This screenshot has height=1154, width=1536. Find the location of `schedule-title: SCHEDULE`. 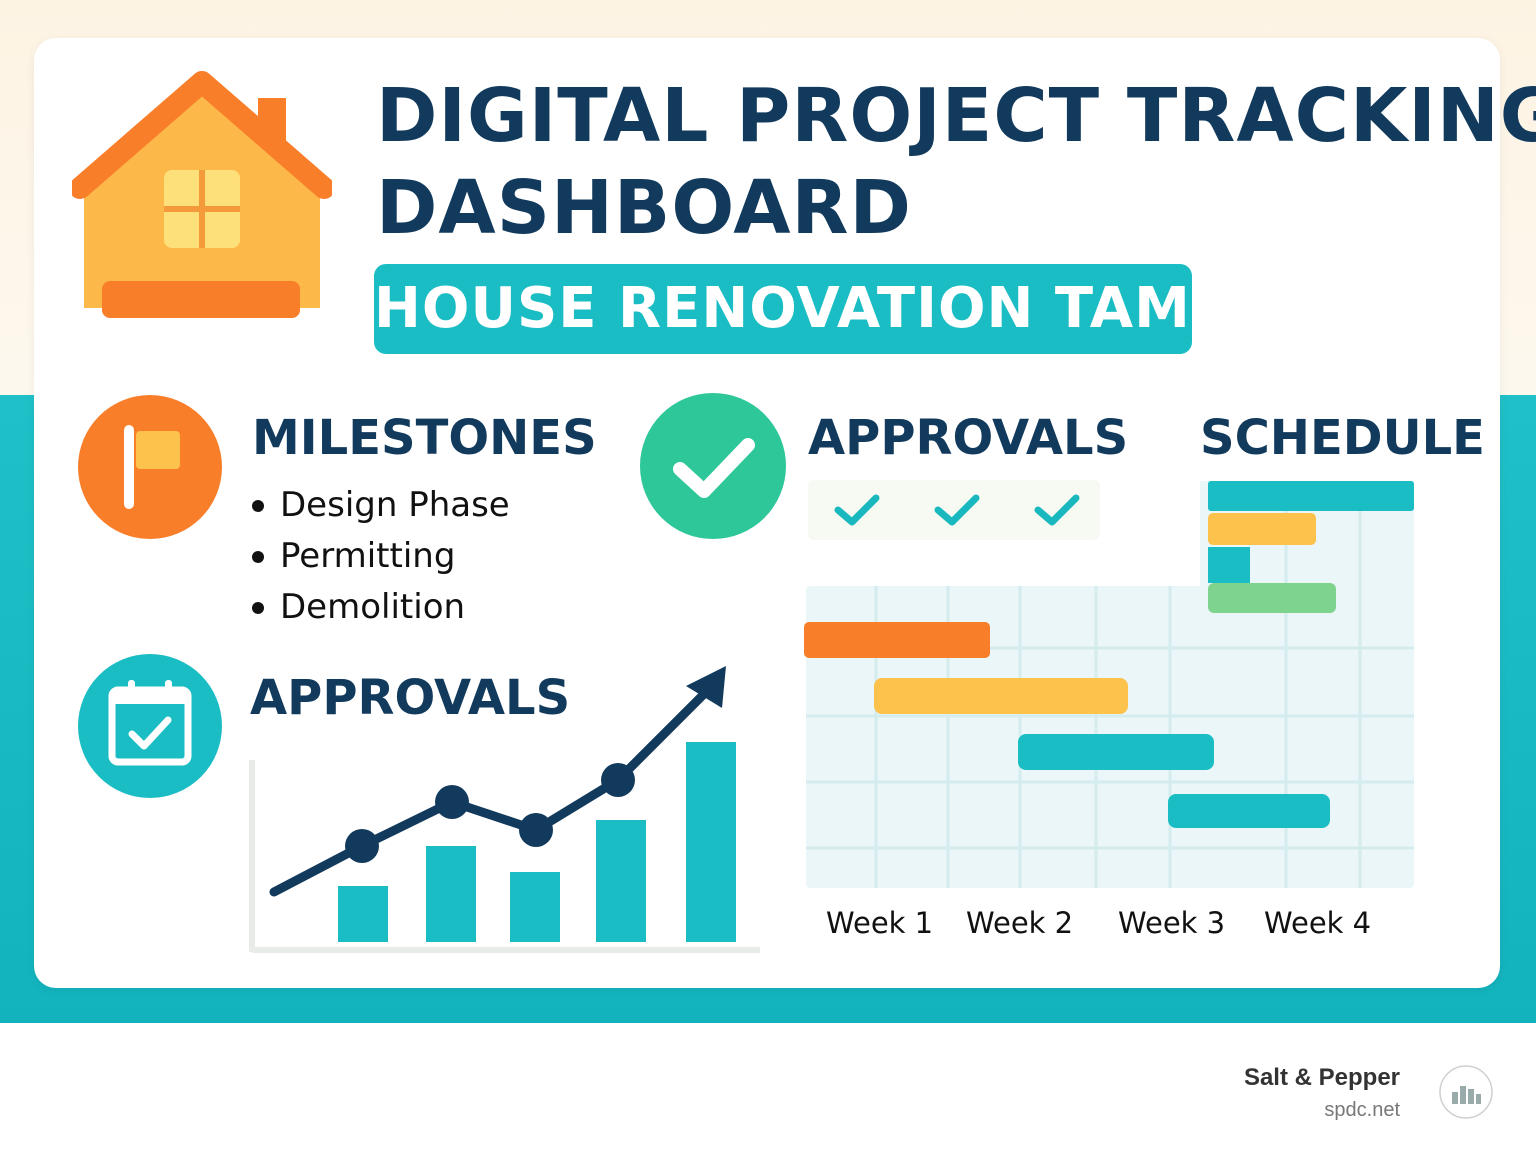

schedule-title: SCHEDULE is located at coordinates (1342, 438).